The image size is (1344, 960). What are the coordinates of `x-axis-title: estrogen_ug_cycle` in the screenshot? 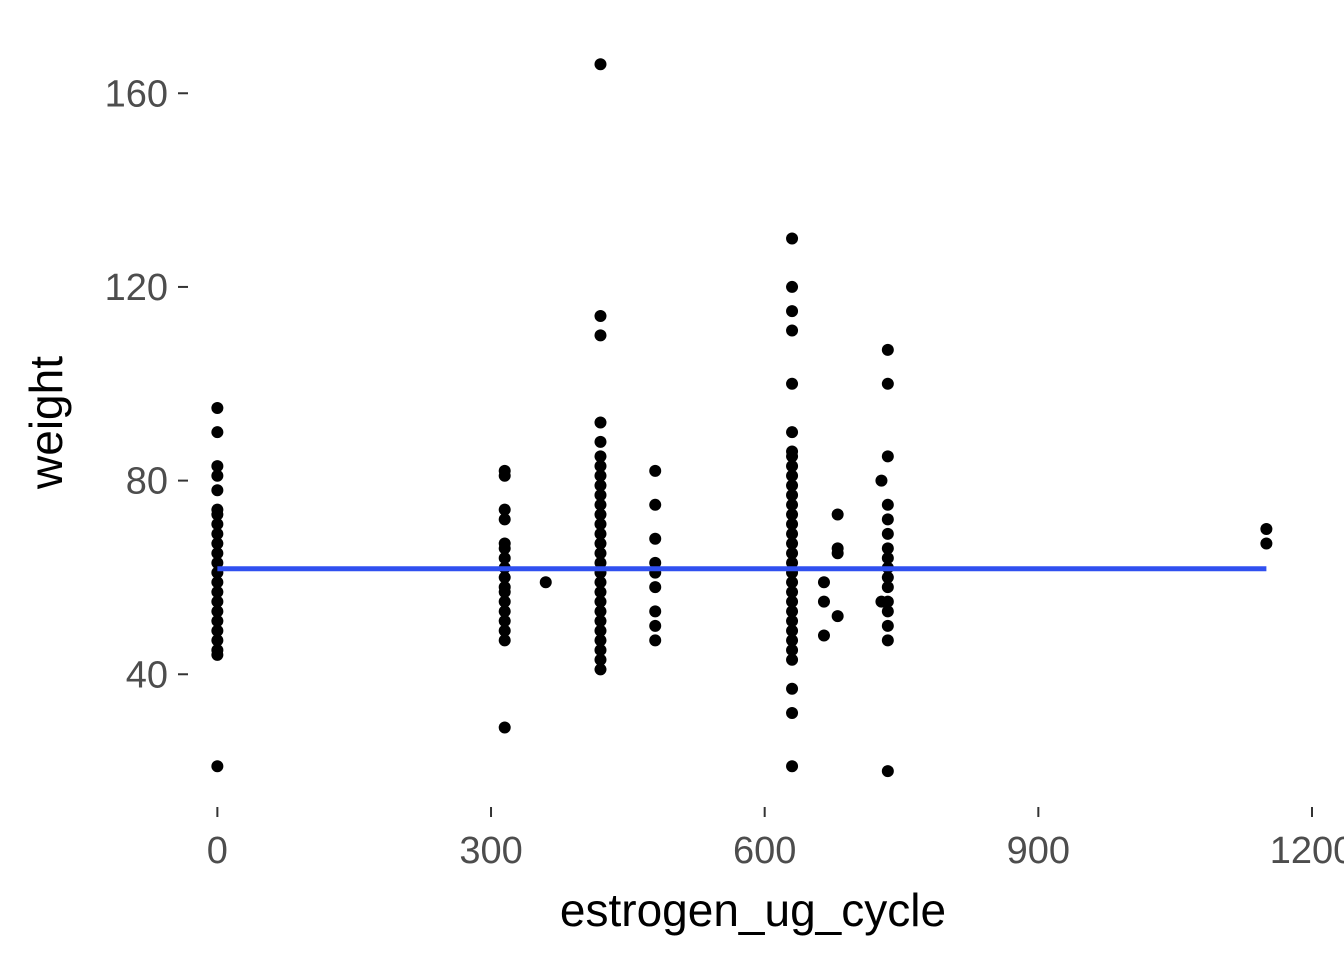 It's located at (753, 910).